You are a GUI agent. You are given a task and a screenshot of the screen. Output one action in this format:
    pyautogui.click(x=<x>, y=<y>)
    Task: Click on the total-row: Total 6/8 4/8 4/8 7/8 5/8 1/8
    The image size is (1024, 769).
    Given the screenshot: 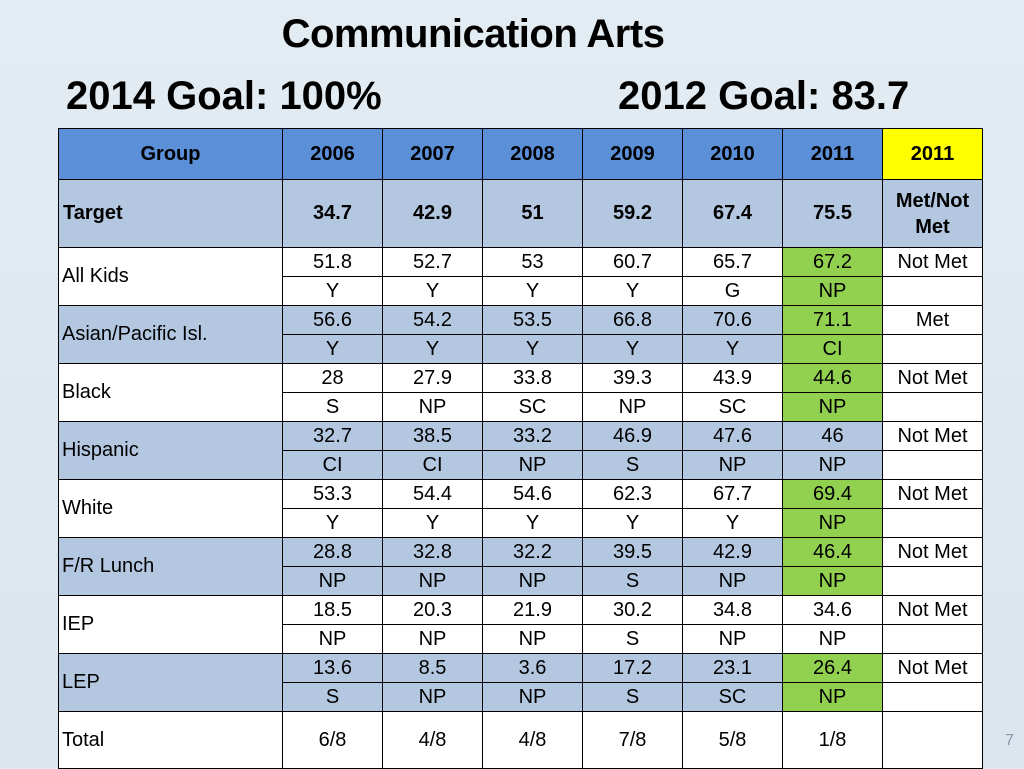 What is the action you would take?
    pyautogui.click(x=520, y=740)
    